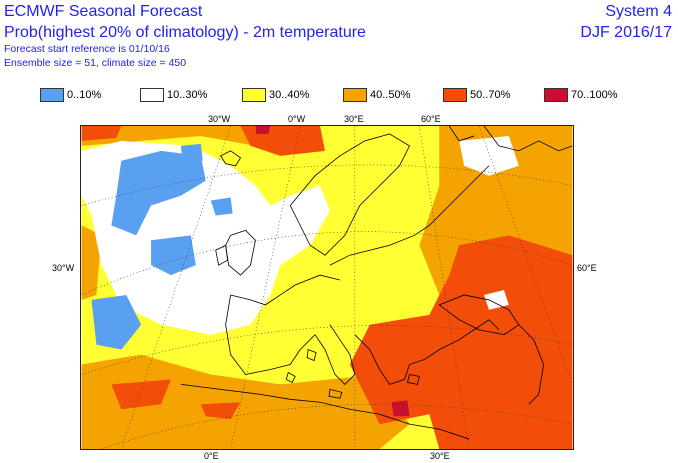  I want to click on field-50-70-atlantic, so click(141, 394).